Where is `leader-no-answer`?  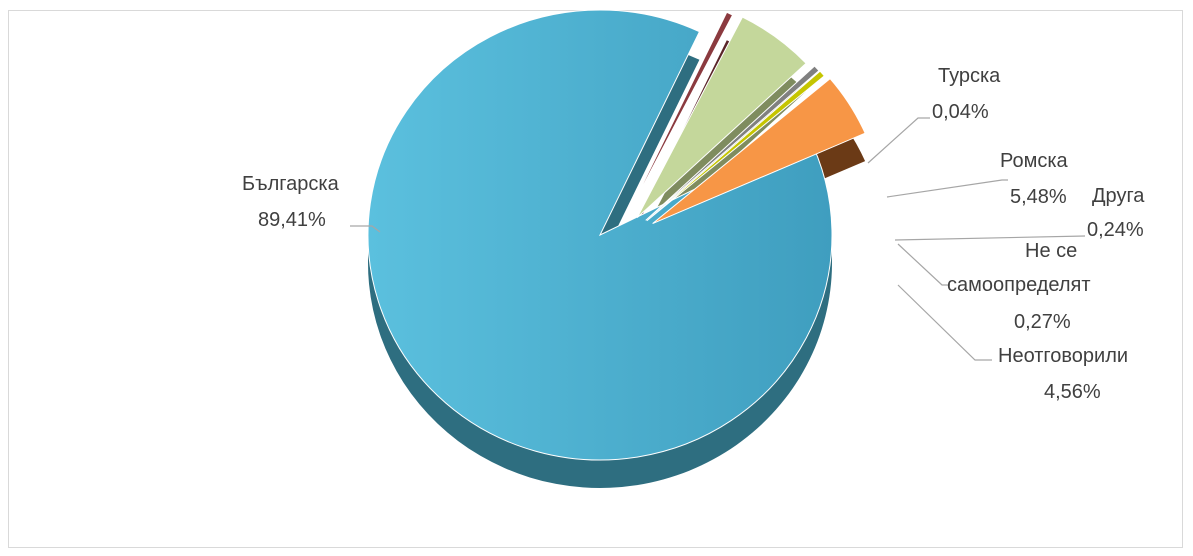
leader-no-answer is located at coordinates (944, 322).